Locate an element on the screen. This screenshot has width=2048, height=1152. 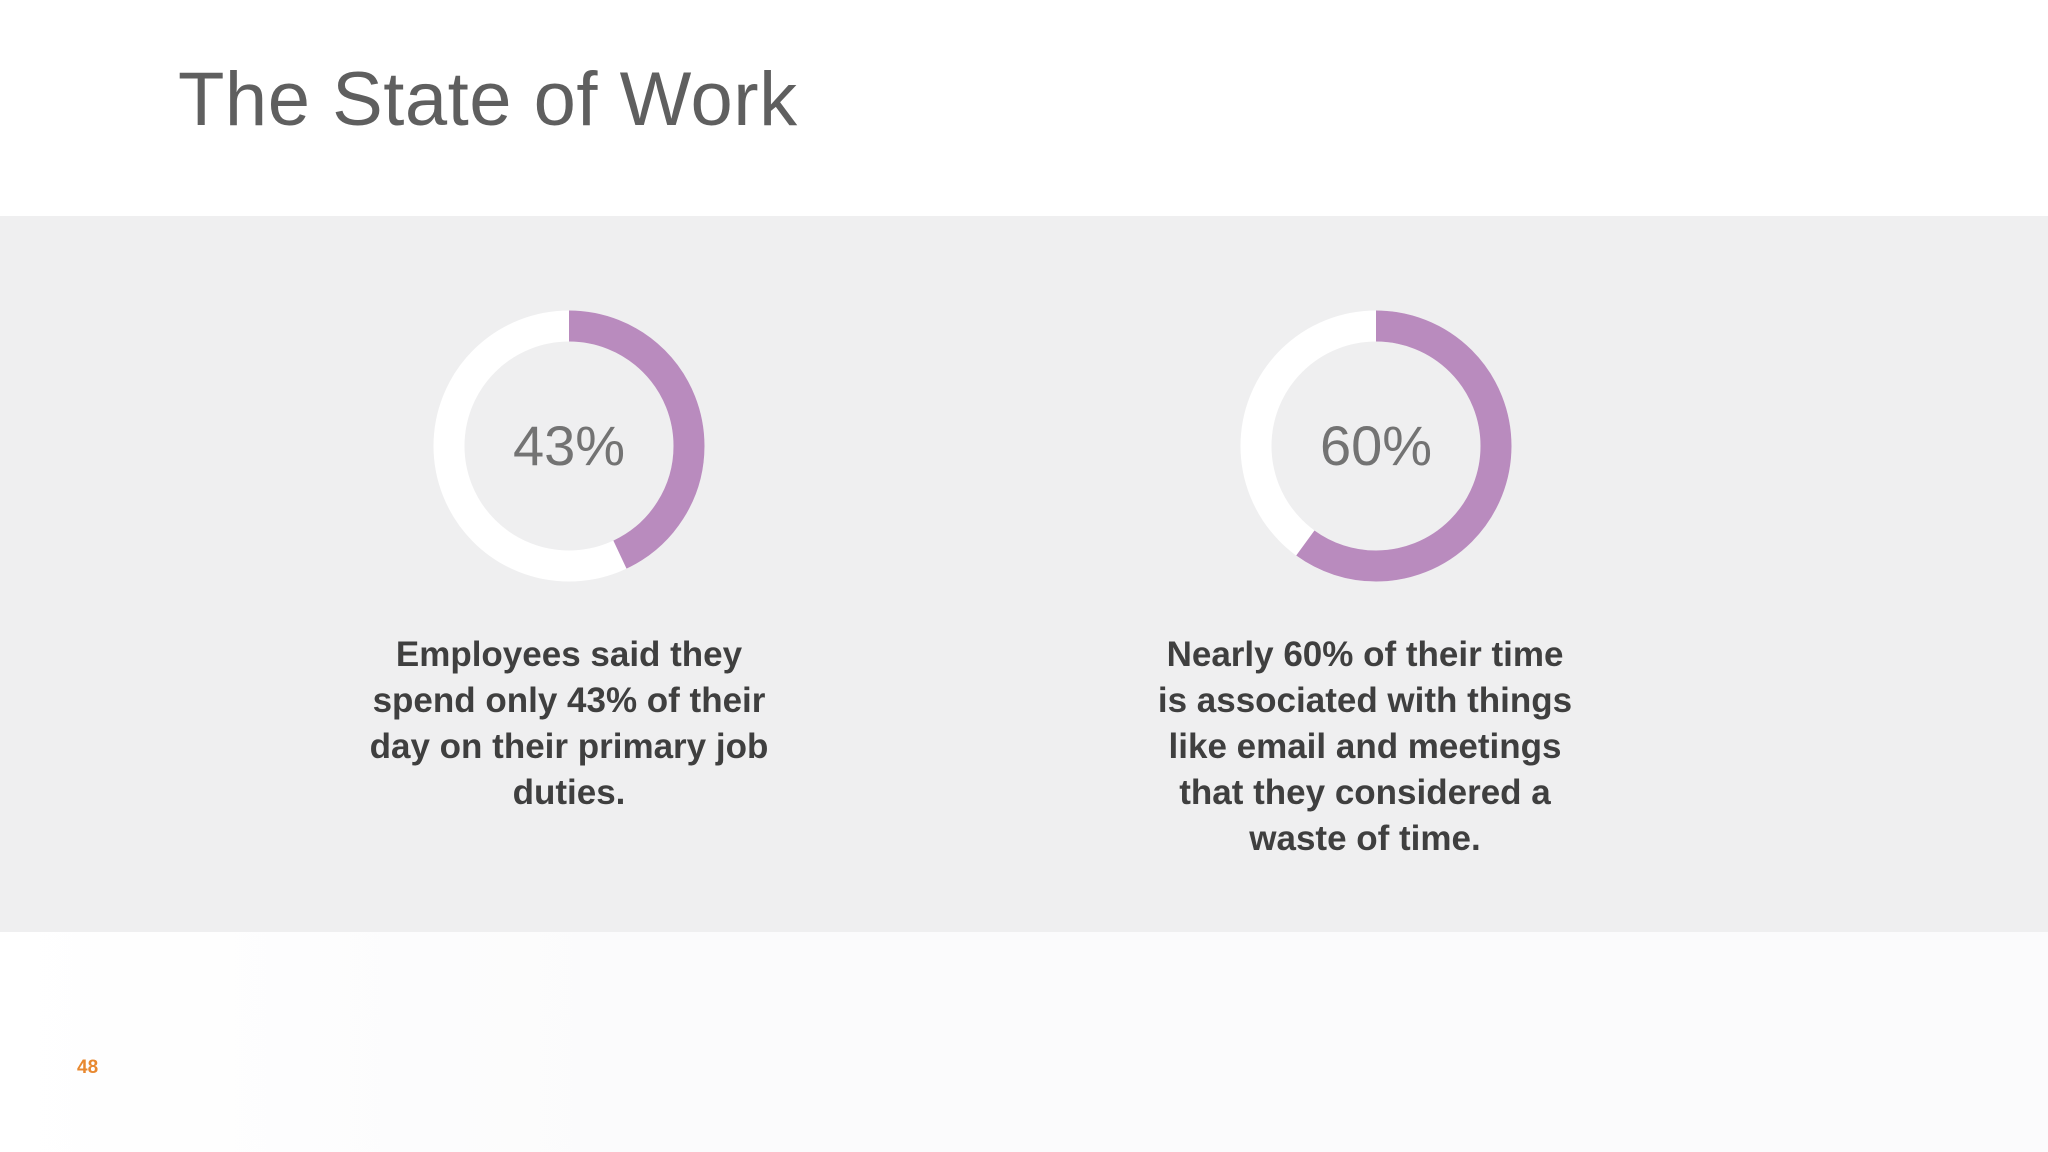
donut-chart-2: 60% is located at coordinates (1376, 446).